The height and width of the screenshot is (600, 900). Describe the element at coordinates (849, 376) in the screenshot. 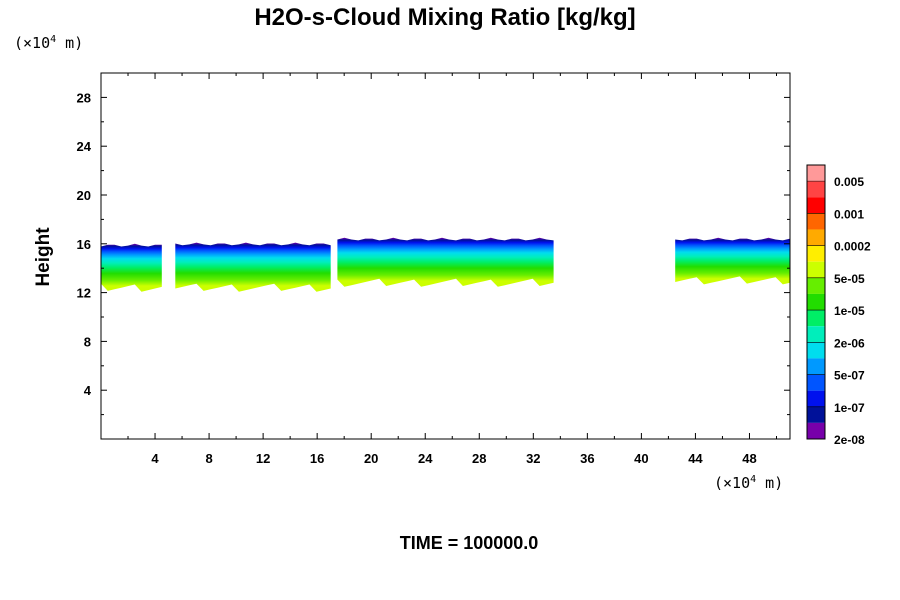

I see `colorbar-level-label: 5e-07` at that location.